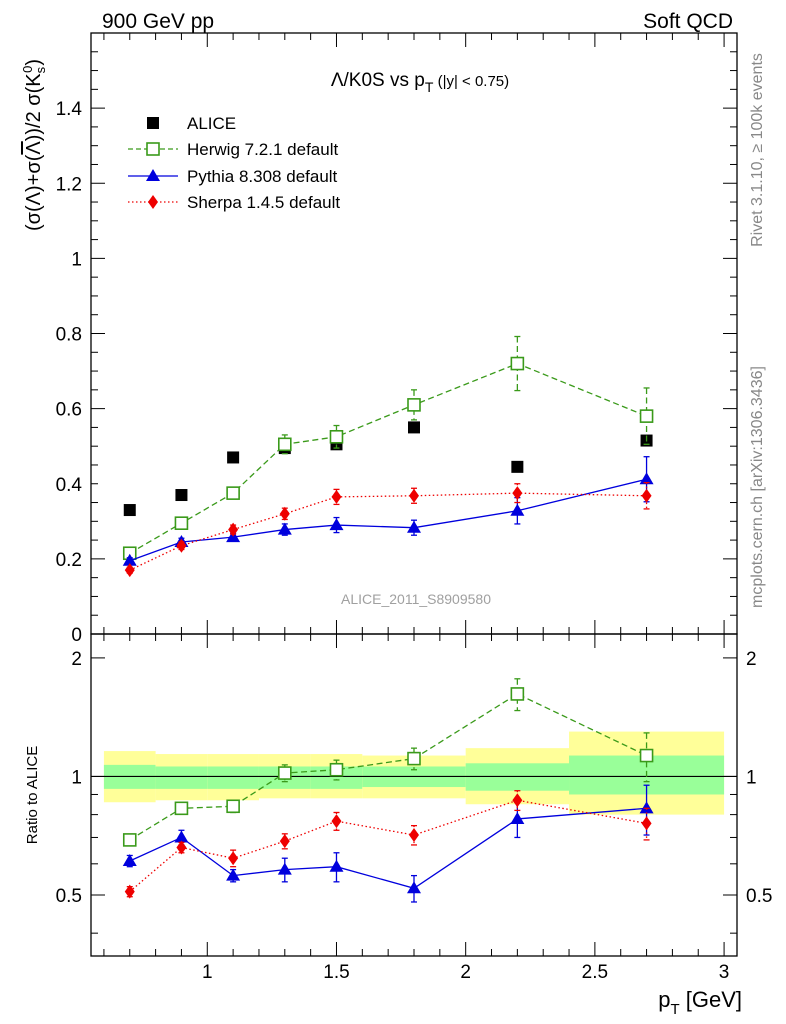  I want to click on main-sherpa-line, so click(388, 531).